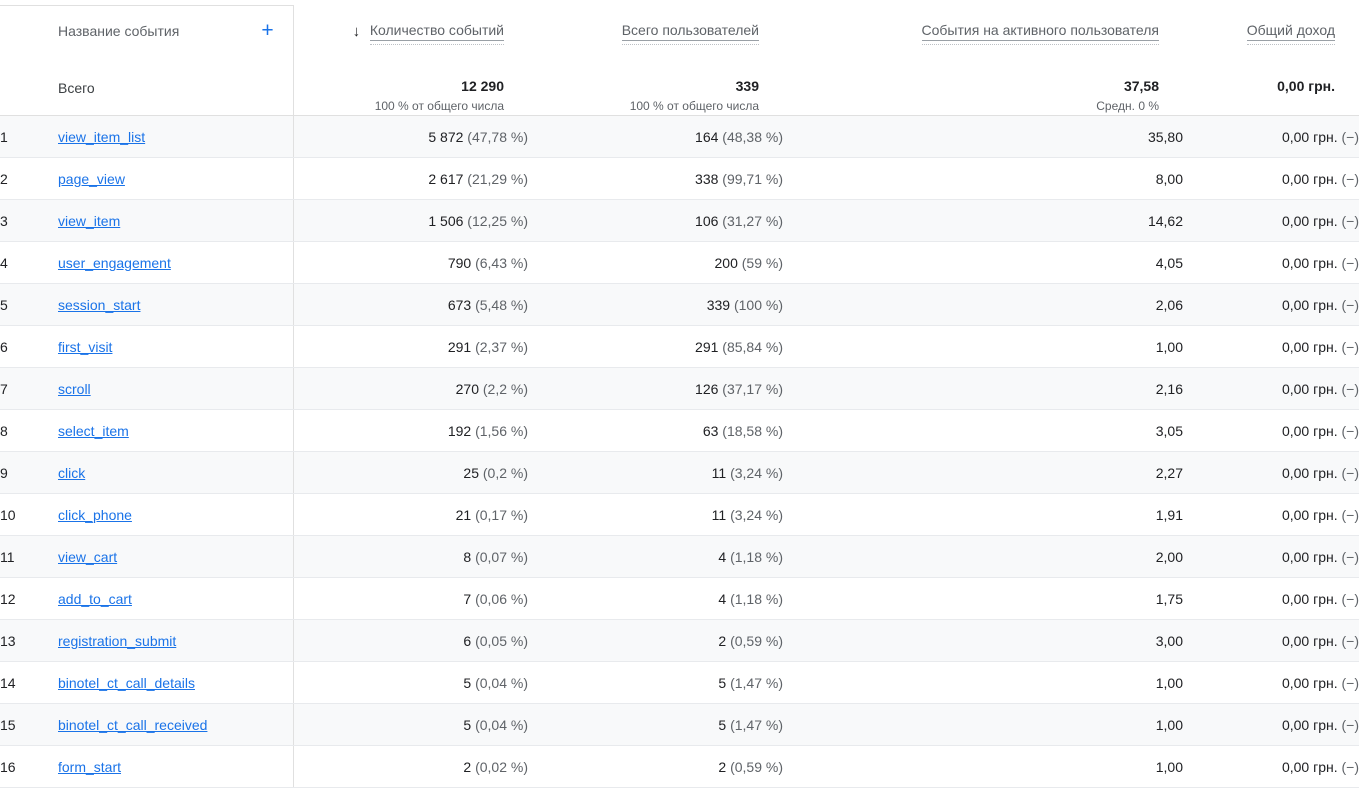 The height and width of the screenshot is (788, 1359). Describe the element at coordinates (175, 347) in the screenshot. I see `row-event-name-cell: first_visit` at that location.